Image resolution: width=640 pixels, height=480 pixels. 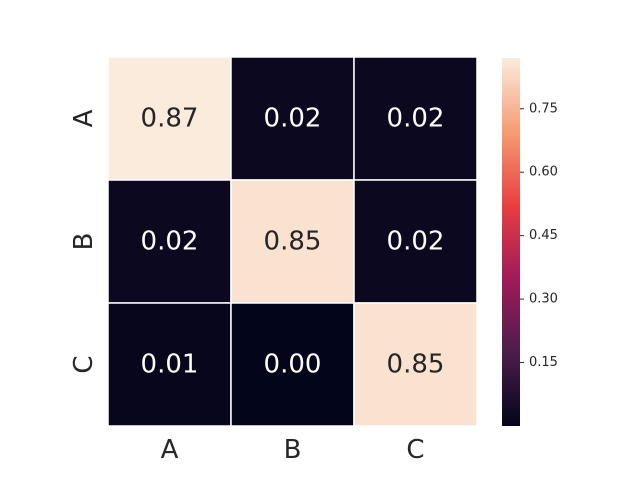 What do you see at coordinates (84, 118) in the screenshot?
I see `y-tick-label: A` at bounding box center [84, 118].